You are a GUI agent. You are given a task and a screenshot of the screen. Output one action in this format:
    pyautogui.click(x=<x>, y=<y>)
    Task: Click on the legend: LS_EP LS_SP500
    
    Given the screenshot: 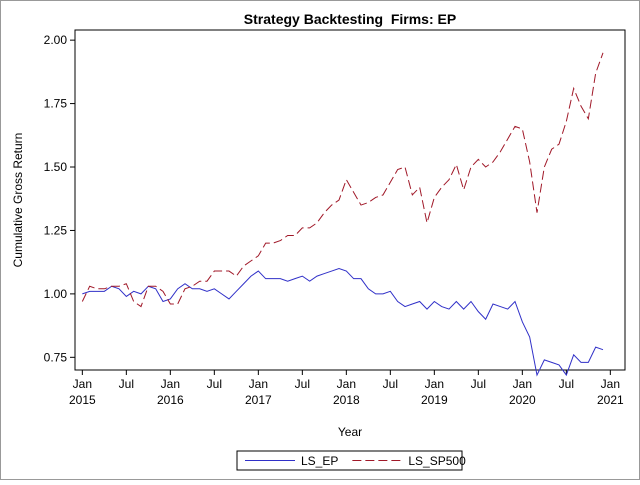 What is the action you would take?
    pyautogui.click(x=351, y=460)
    